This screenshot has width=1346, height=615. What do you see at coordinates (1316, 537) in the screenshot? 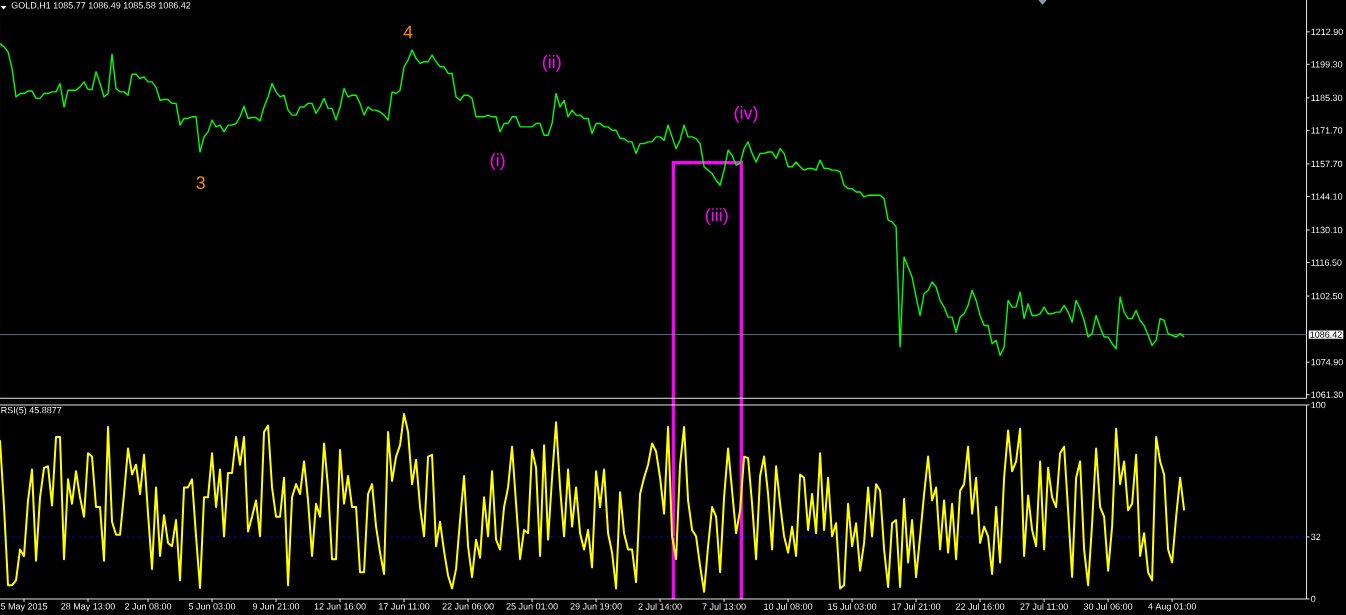
I see `y-tick-label: 32` at bounding box center [1316, 537].